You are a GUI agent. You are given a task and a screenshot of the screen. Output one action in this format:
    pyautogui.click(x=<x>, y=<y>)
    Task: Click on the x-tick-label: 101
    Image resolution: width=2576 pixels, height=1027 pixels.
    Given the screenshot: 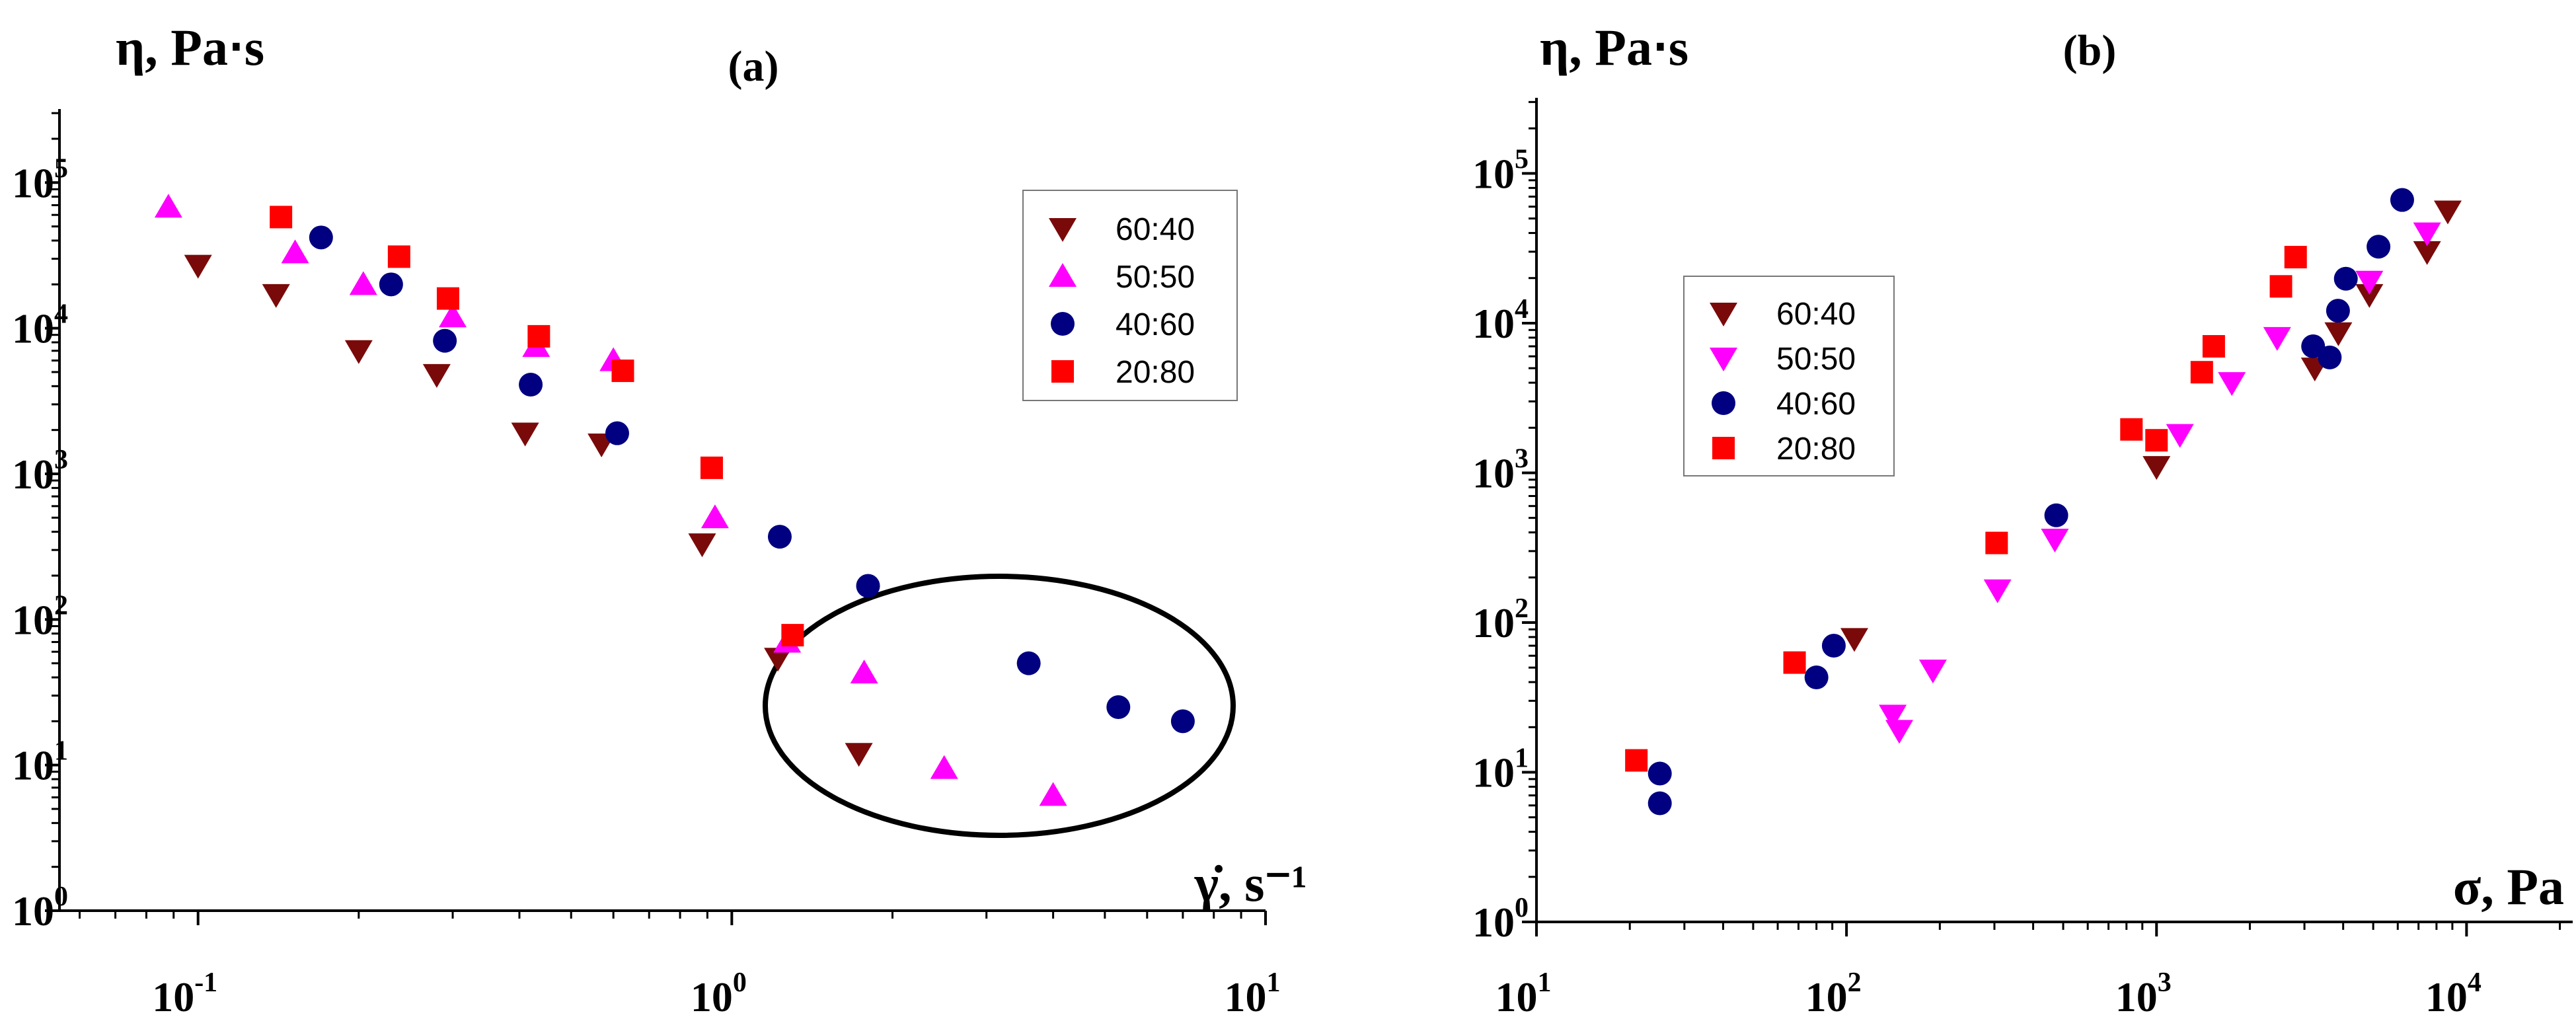 What is the action you would take?
    pyautogui.click(x=1524, y=994)
    